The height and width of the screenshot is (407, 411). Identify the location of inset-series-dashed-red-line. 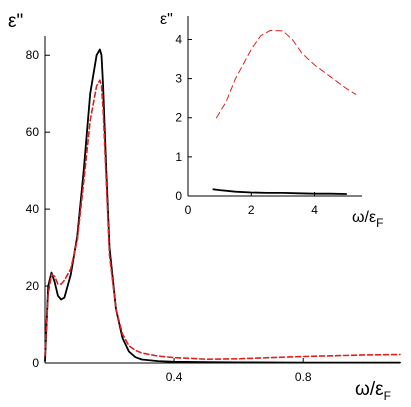
(286, 74).